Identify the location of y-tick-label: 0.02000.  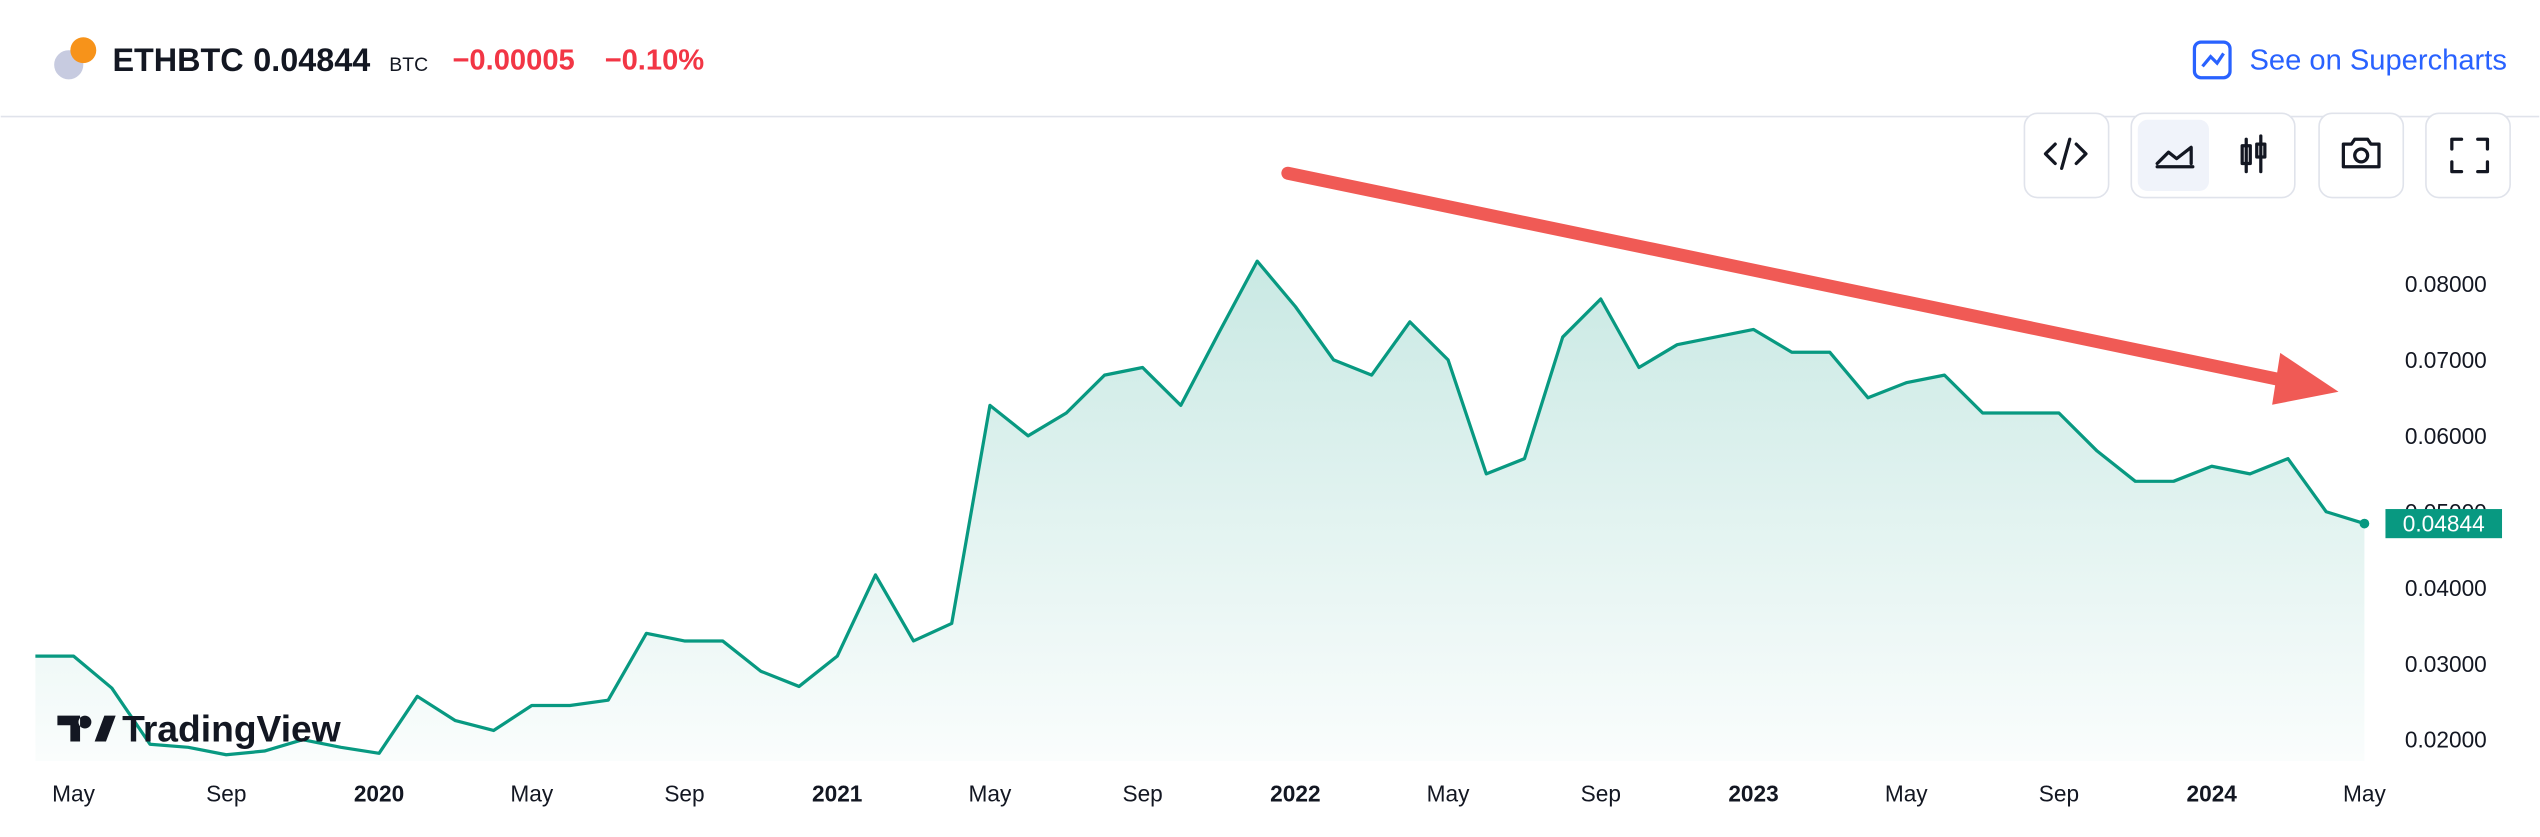
(2446, 740).